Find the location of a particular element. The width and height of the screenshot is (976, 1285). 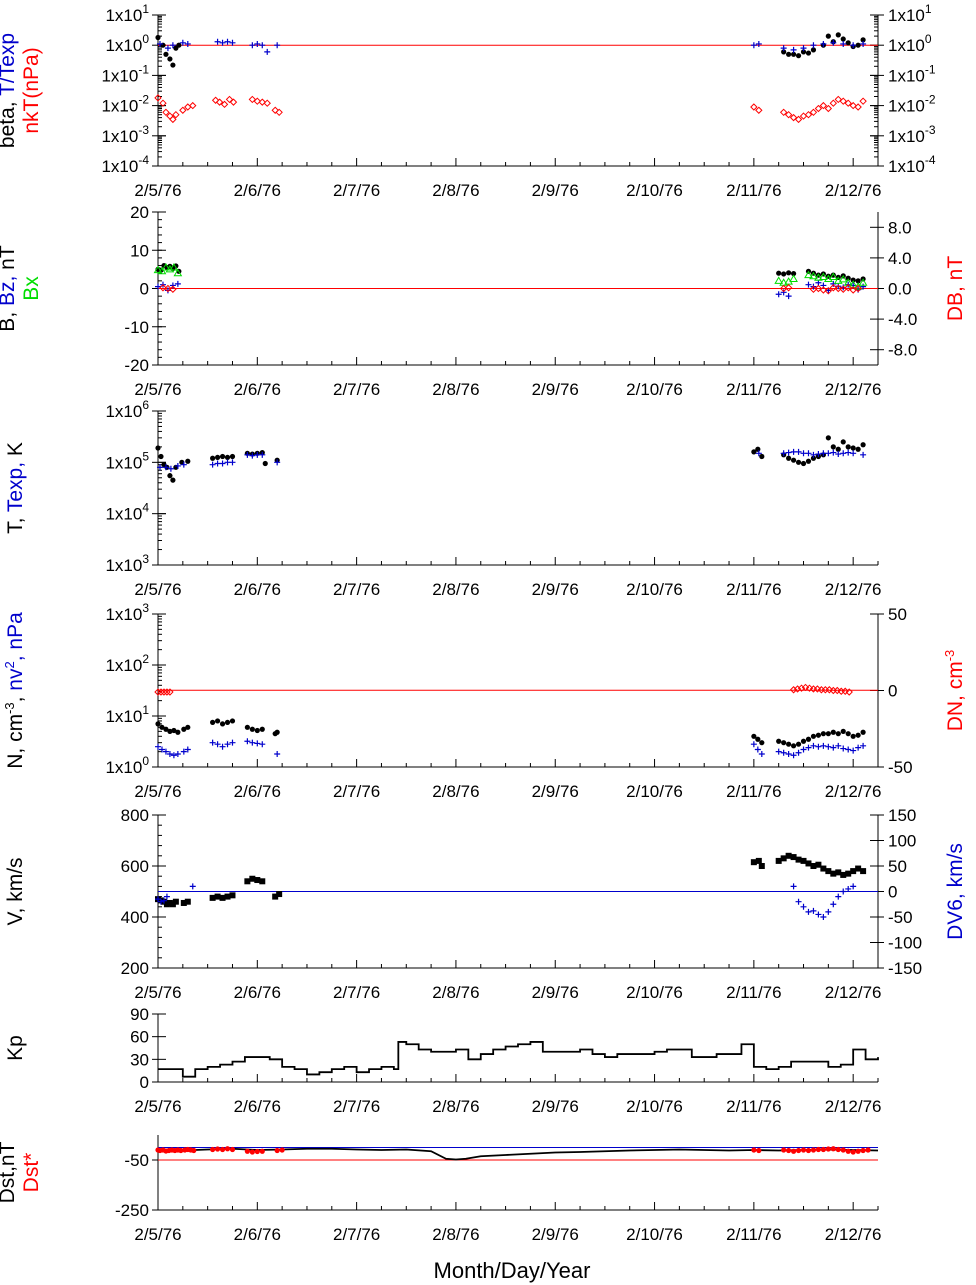

panel-bfield-x-tick-label: 2/6/76 is located at coordinates (257, 389).